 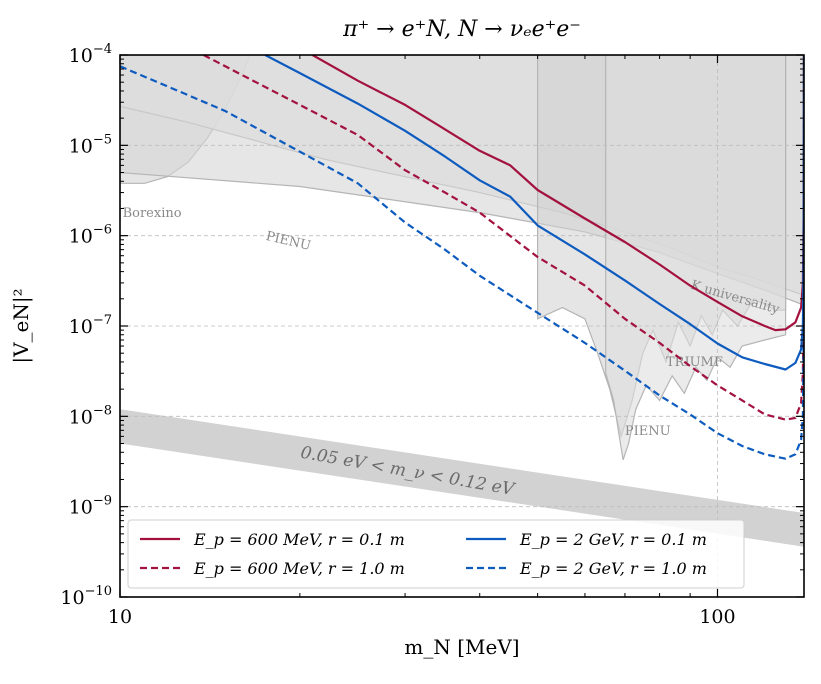 What do you see at coordinates (299, 539) in the screenshot?
I see `legend-label: E_p = 600 MeV, r = 0.1 m` at bounding box center [299, 539].